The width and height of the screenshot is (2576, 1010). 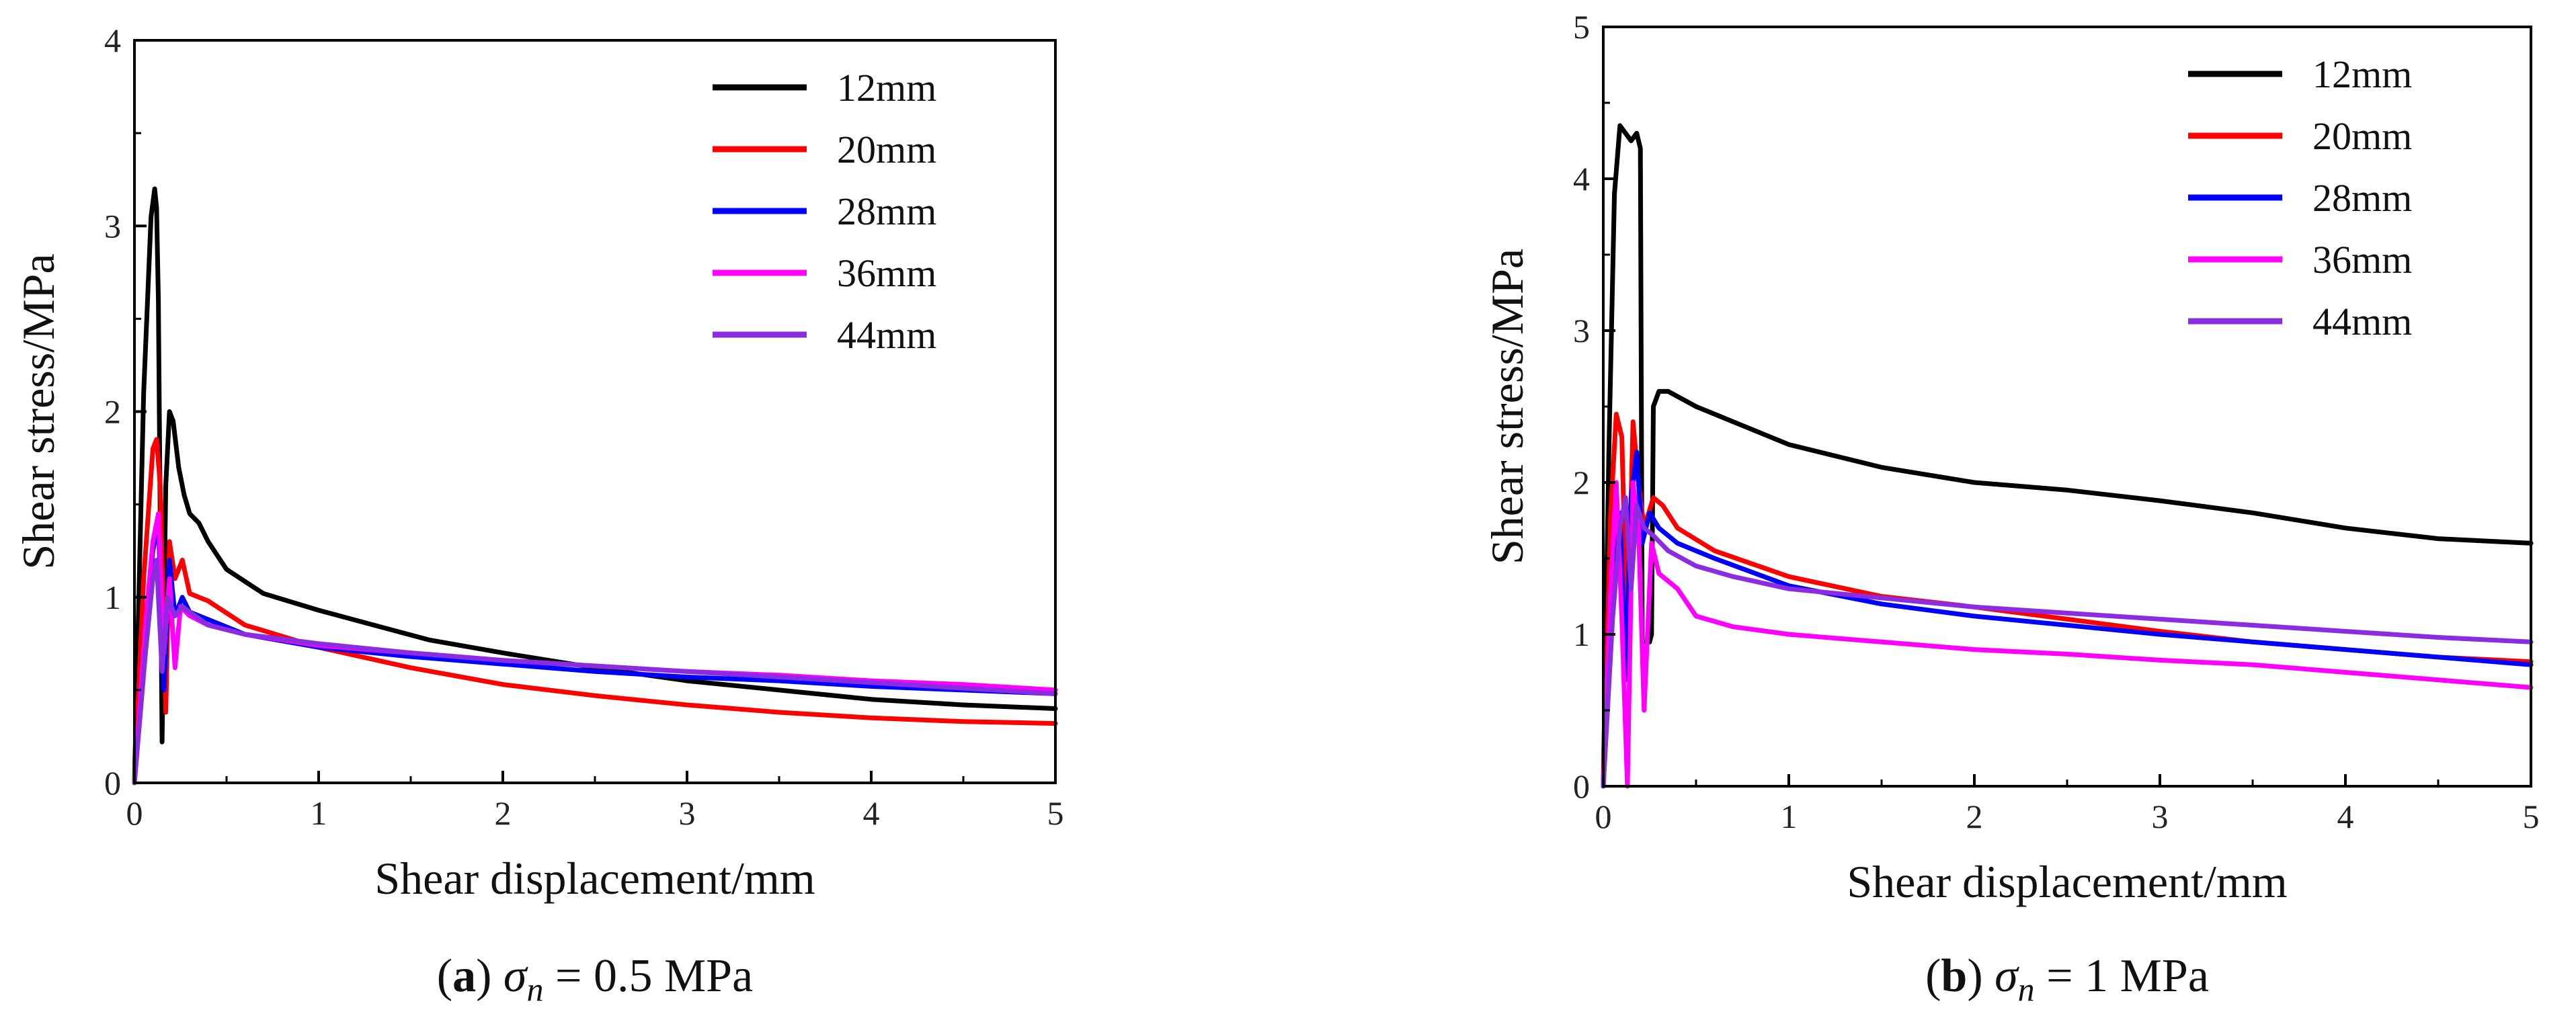 I want to click on panel-caption: (a) σn = 0.5 MPa, so click(x=595, y=979).